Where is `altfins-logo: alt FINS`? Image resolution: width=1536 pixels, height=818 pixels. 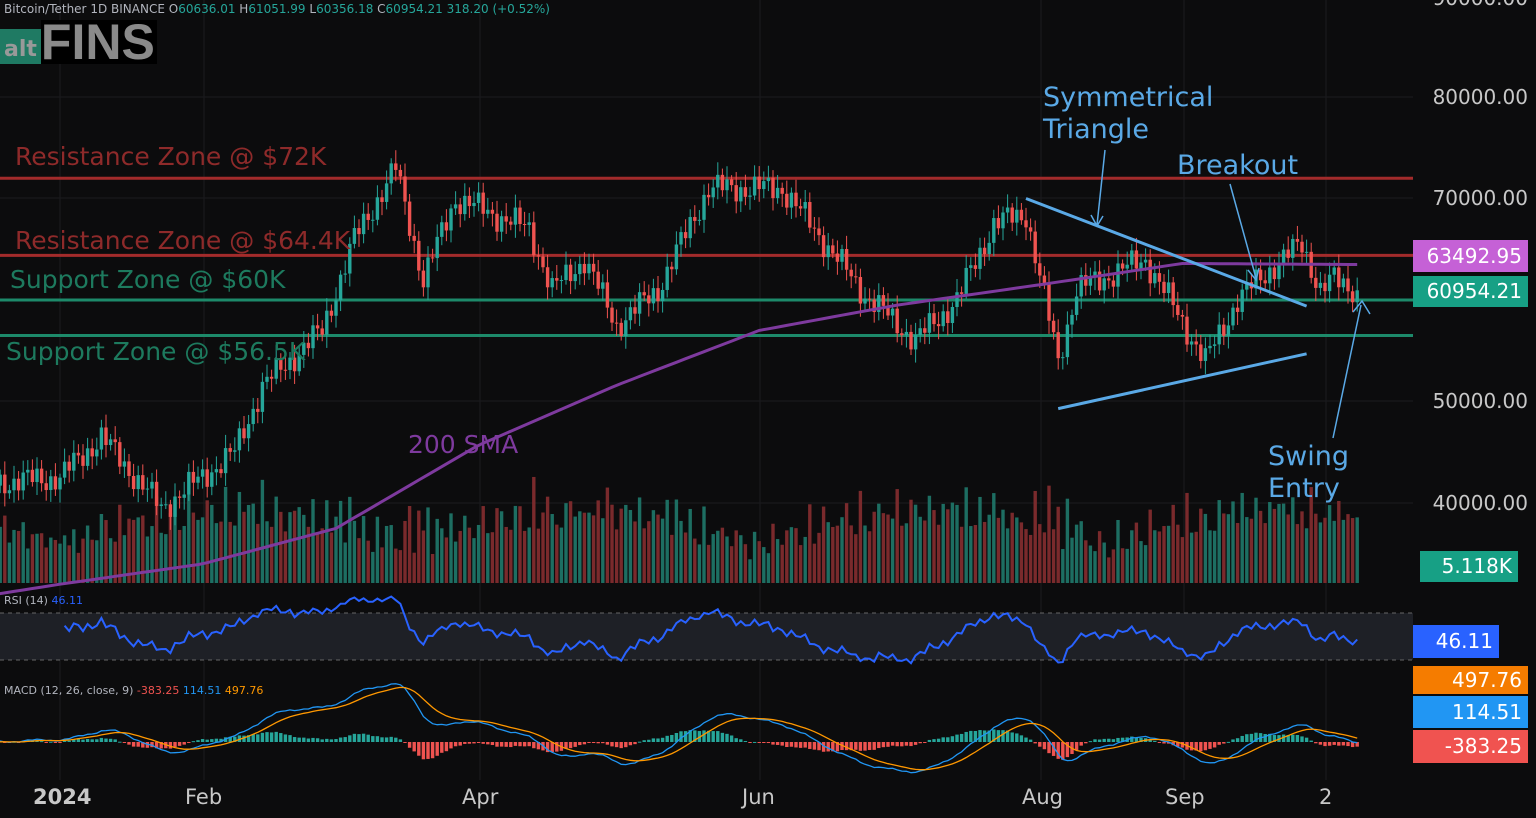
altfins-logo: alt FINS is located at coordinates (78, 42).